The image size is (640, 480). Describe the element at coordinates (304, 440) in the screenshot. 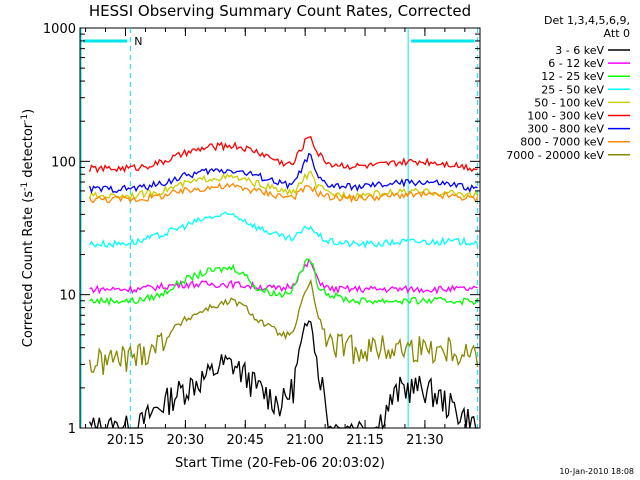

I see `x-tick-label: 21:00` at that location.